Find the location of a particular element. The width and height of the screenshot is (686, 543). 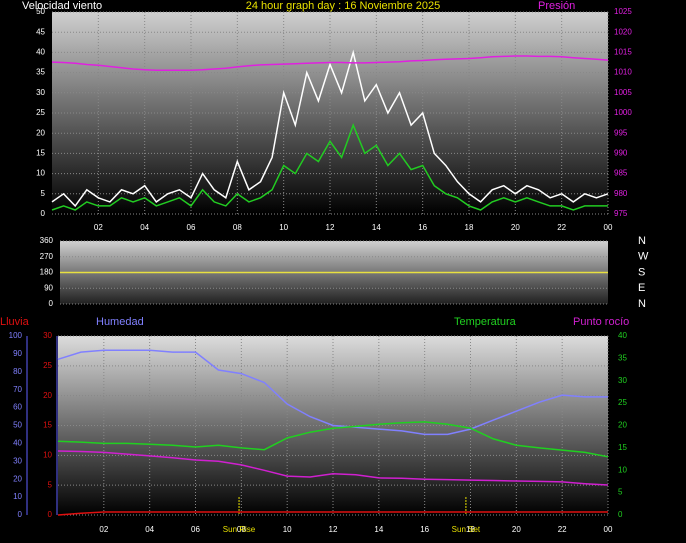

y-tick-label: 270 is located at coordinates (47, 256).